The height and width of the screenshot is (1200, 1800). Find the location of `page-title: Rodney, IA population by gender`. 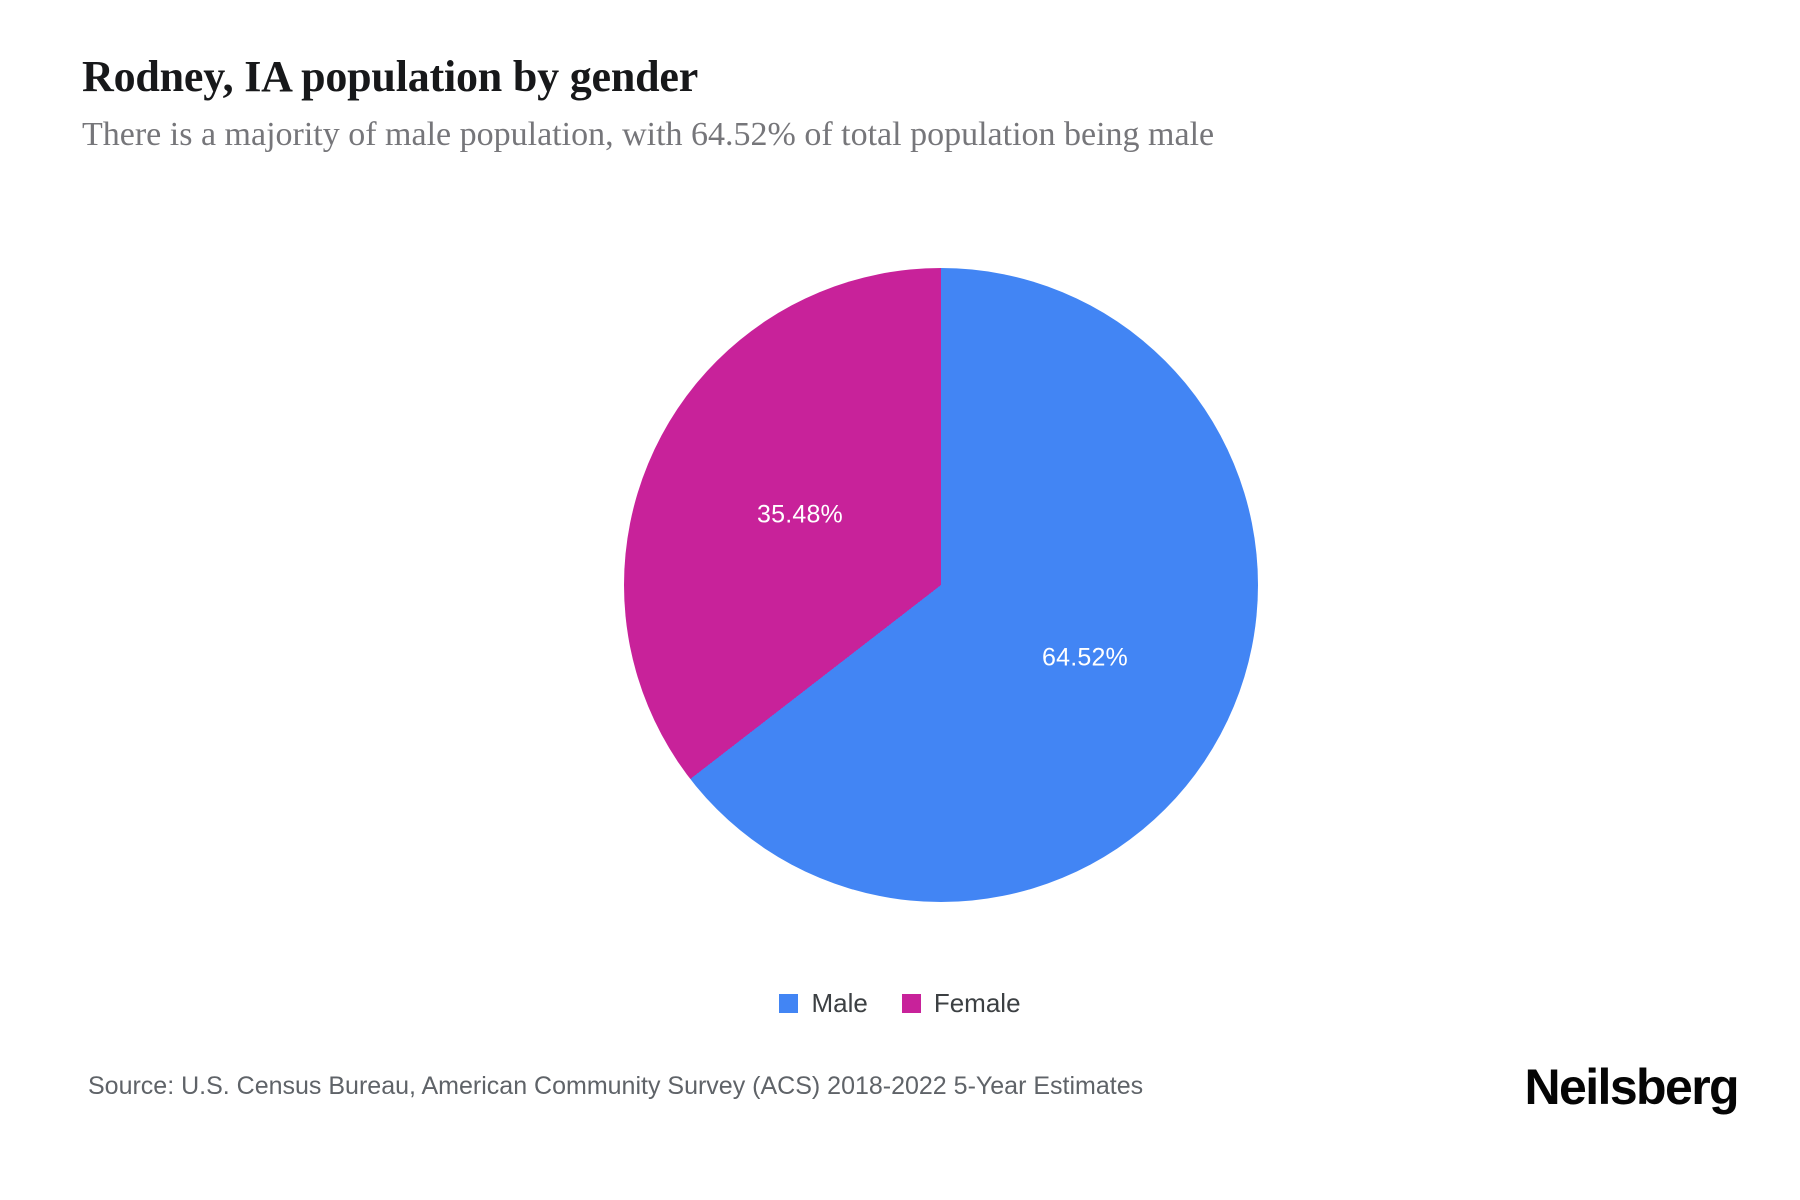

page-title: Rodney, IA population by gender is located at coordinates (390, 76).